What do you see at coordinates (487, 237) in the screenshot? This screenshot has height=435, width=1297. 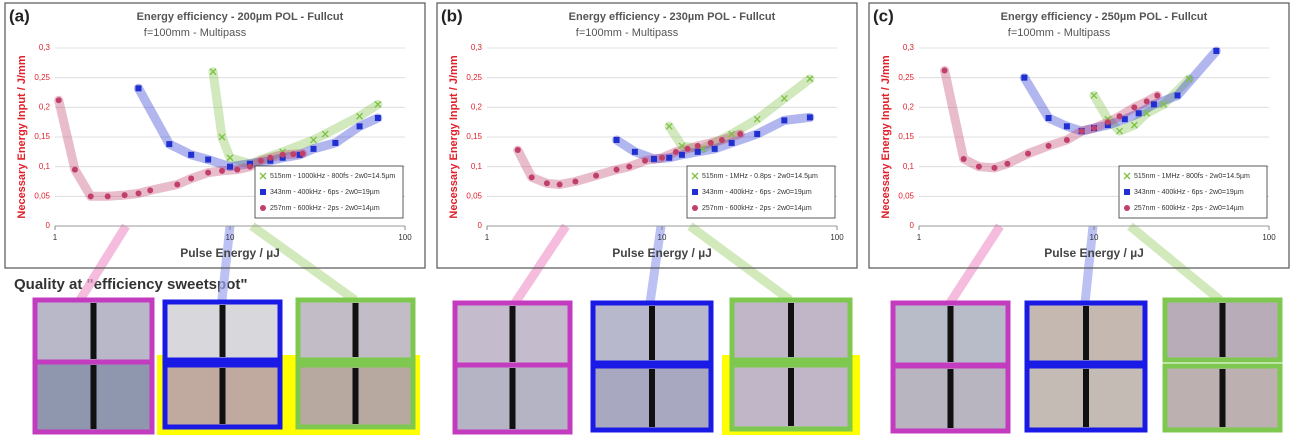 I see `x-tick-label: 1` at bounding box center [487, 237].